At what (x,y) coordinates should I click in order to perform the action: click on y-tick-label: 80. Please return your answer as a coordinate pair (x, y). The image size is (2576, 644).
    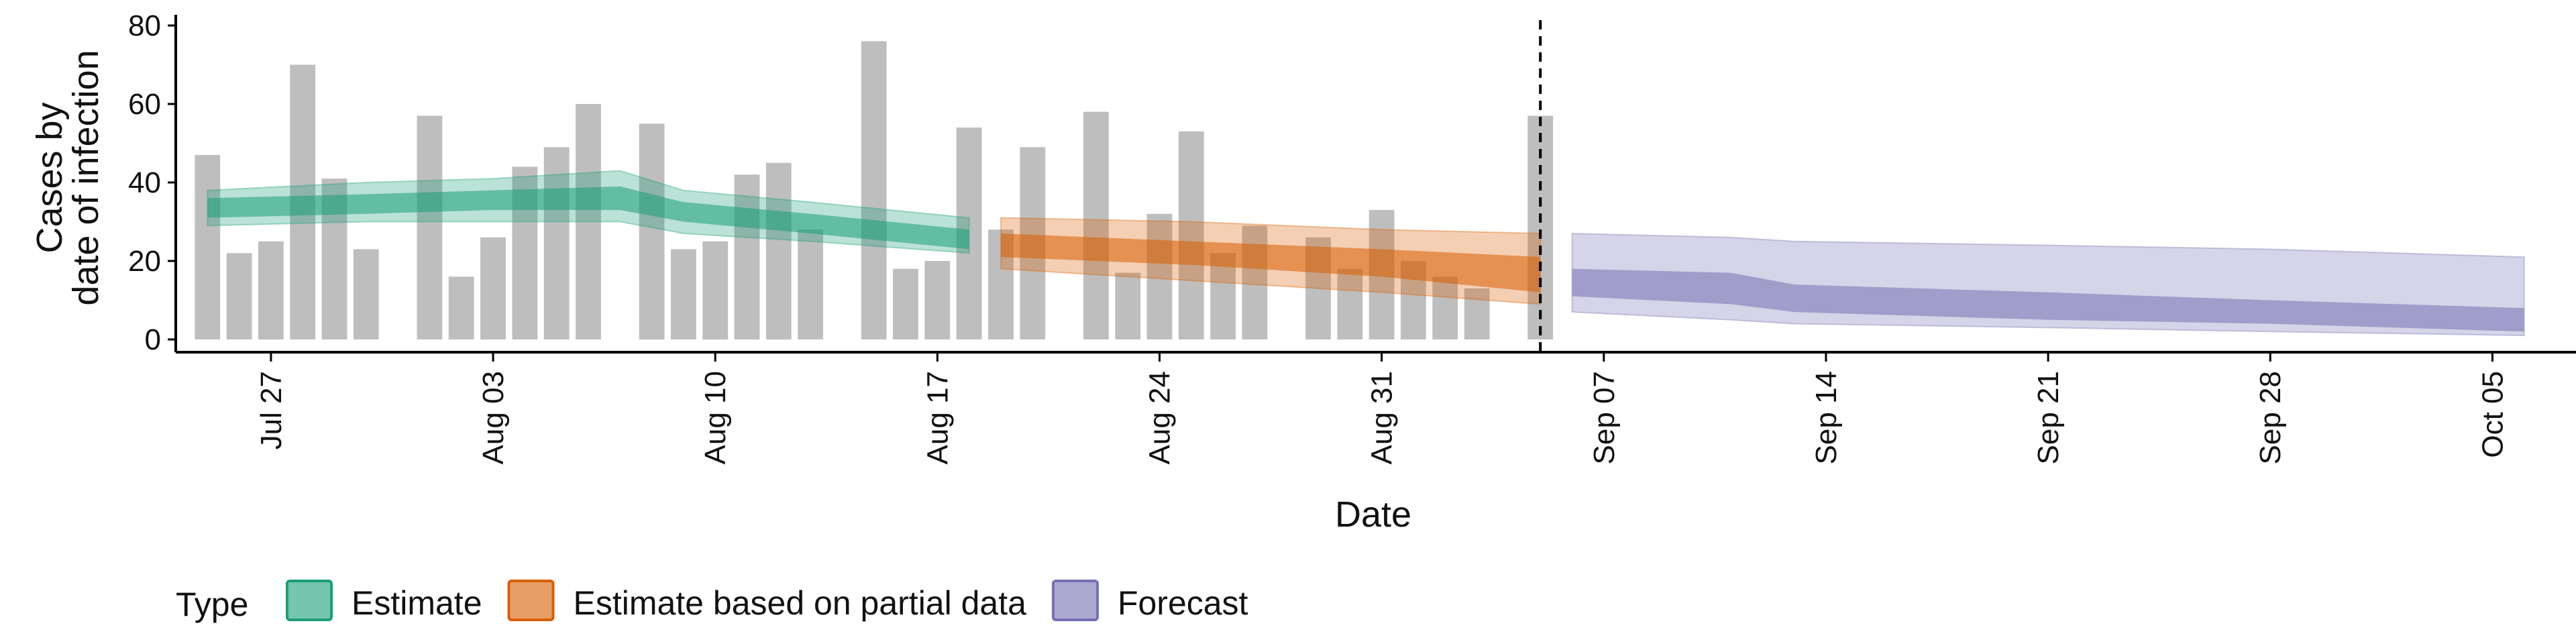
    Looking at the image, I should click on (144, 25).